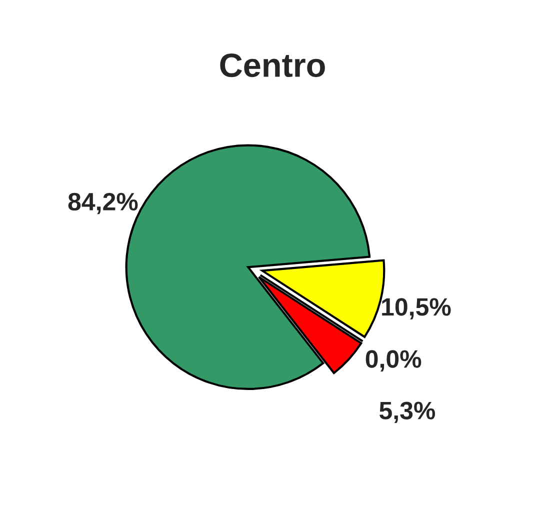  Describe the element at coordinates (394, 361) in the screenshot. I see `text: 0,0%` at that location.